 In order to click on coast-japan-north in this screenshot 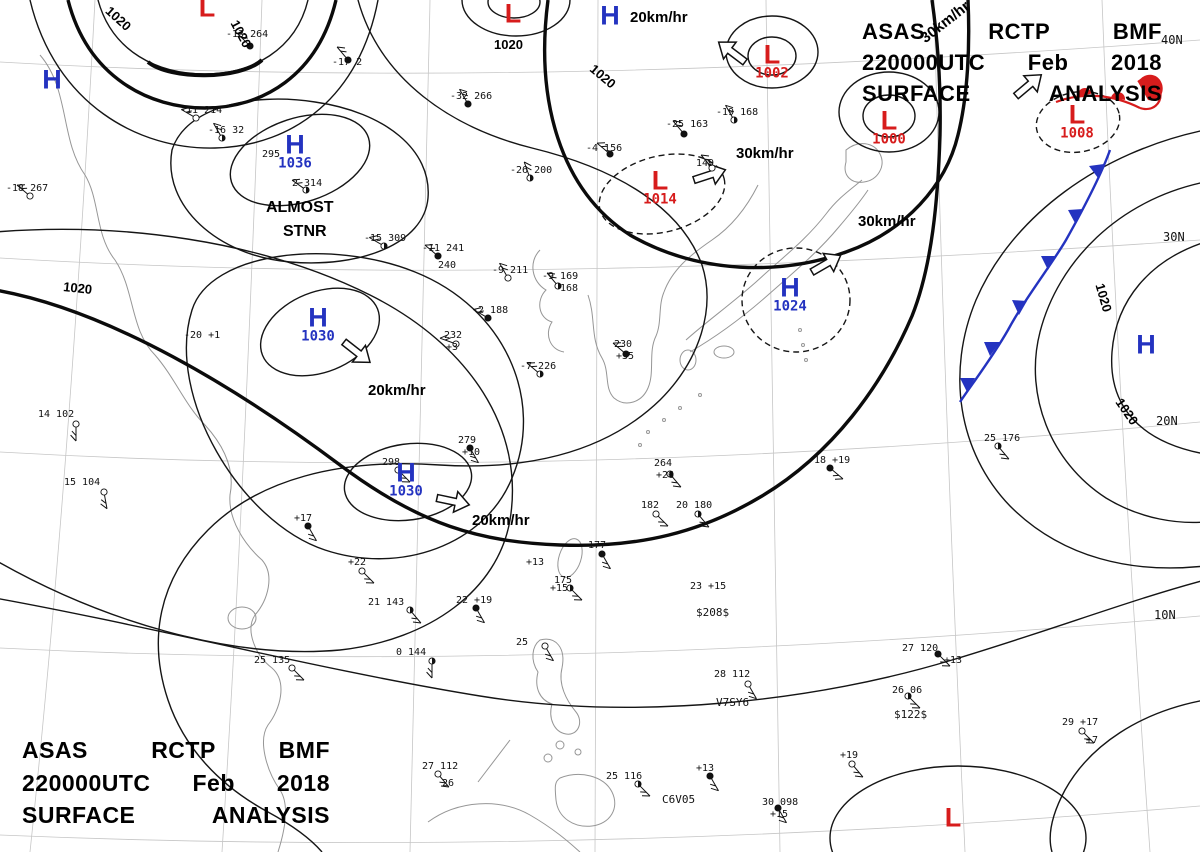, I will do `click(774, 260)`.